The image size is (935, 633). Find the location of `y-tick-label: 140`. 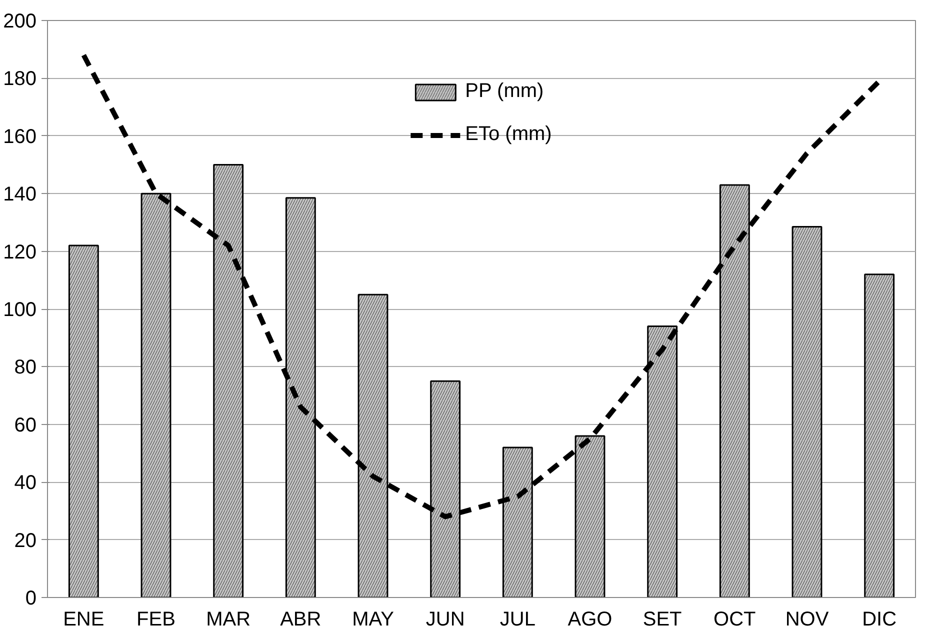

y-tick-label: 140 is located at coordinates (20, 195).